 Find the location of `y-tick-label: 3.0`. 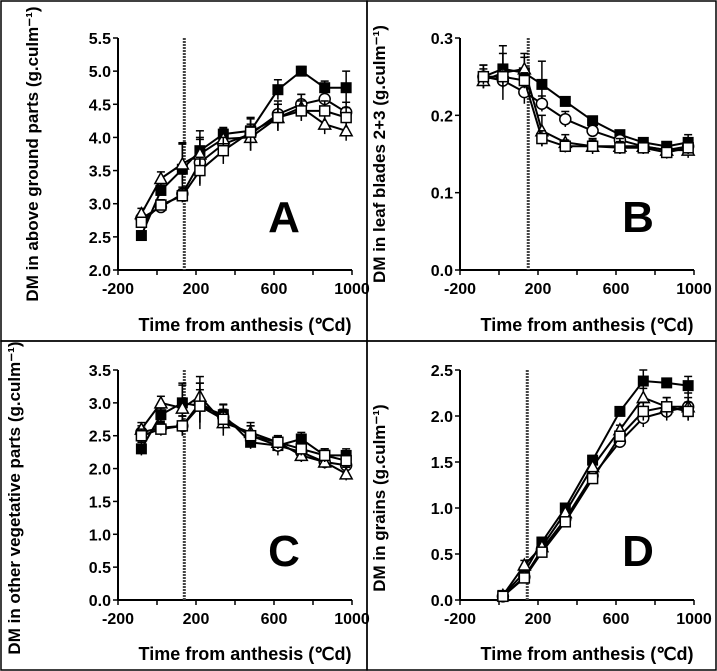

y-tick-label: 3.0 is located at coordinates (100, 205).